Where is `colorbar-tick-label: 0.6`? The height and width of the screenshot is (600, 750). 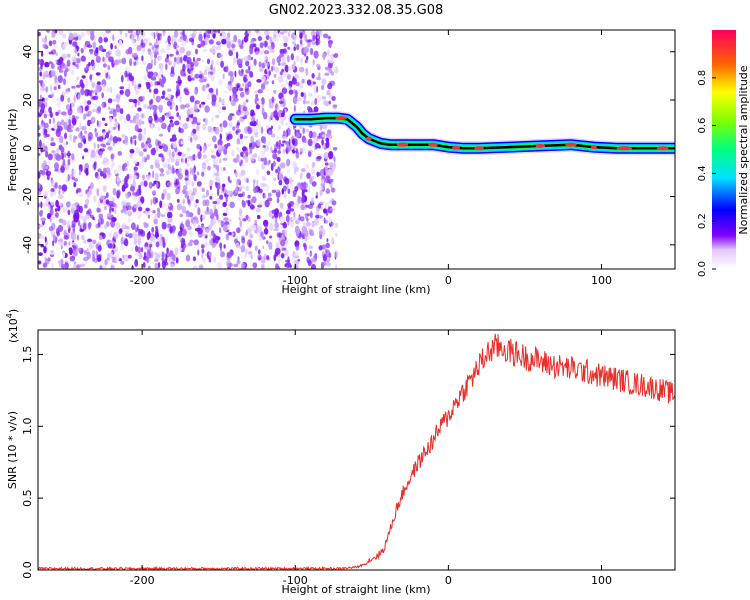 colorbar-tick-label: 0.6 is located at coordinates (702, 126).